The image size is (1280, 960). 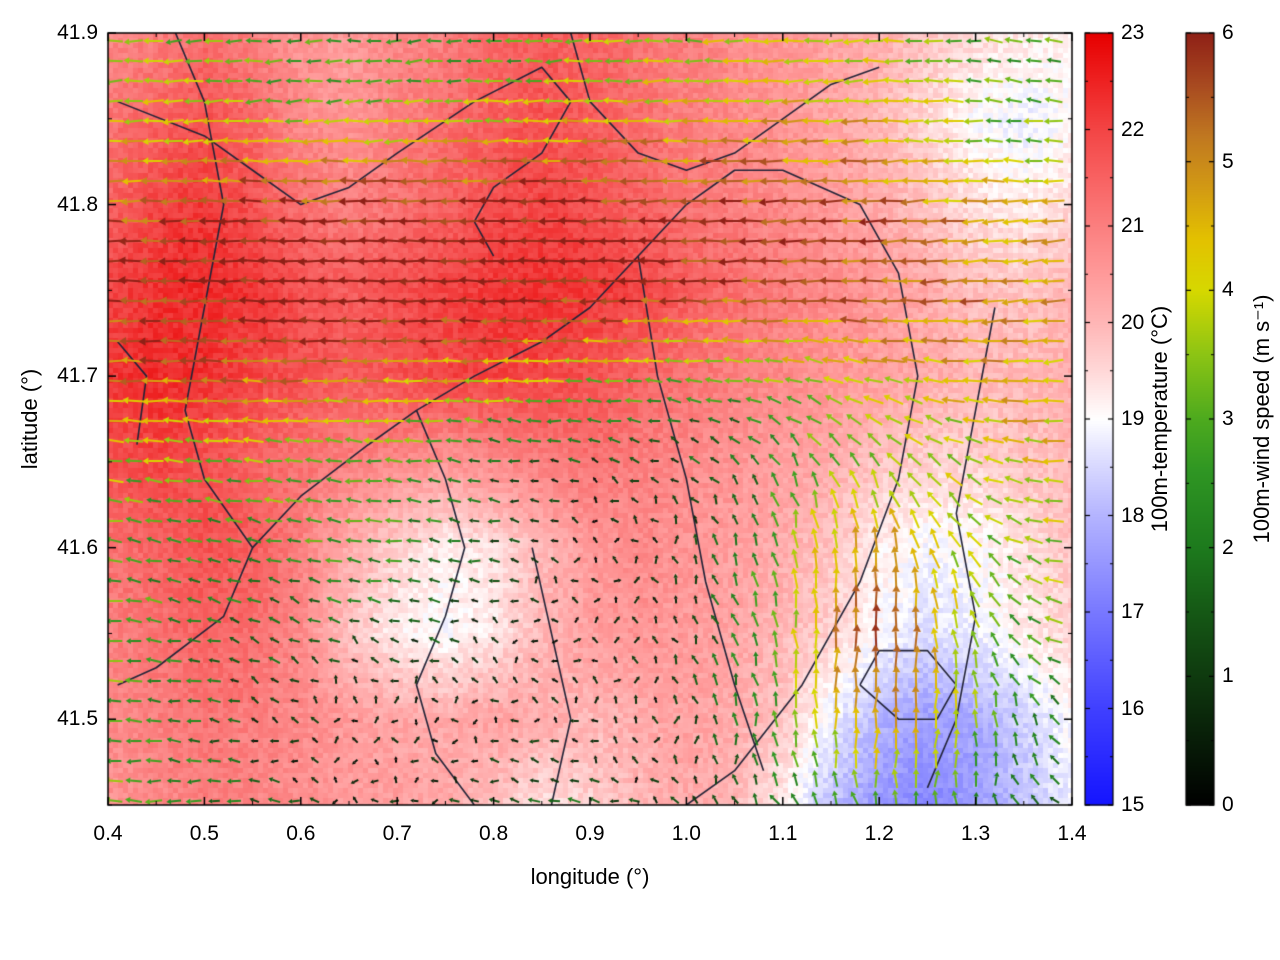 I want to click on windspeed-cb-tick-label: 5, so click(x=1228, y=161).